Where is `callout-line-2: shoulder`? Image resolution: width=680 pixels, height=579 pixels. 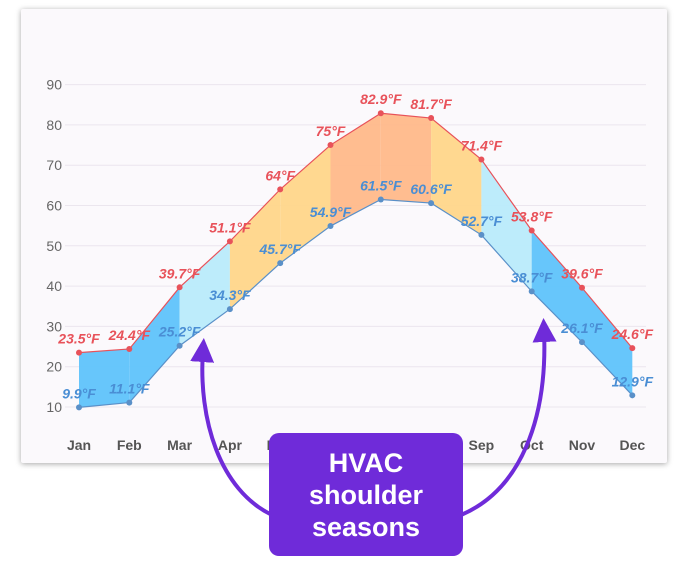 callout-line-2: shoulder is located at coordinates (365, 494).